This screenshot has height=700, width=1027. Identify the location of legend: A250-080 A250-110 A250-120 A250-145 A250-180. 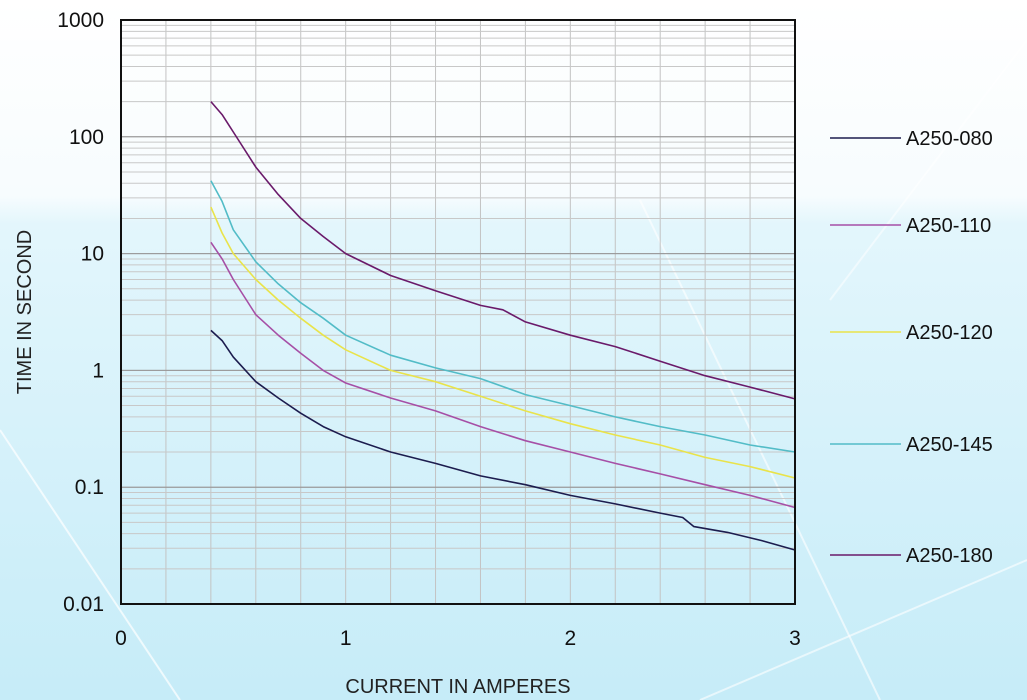
(911, 347).